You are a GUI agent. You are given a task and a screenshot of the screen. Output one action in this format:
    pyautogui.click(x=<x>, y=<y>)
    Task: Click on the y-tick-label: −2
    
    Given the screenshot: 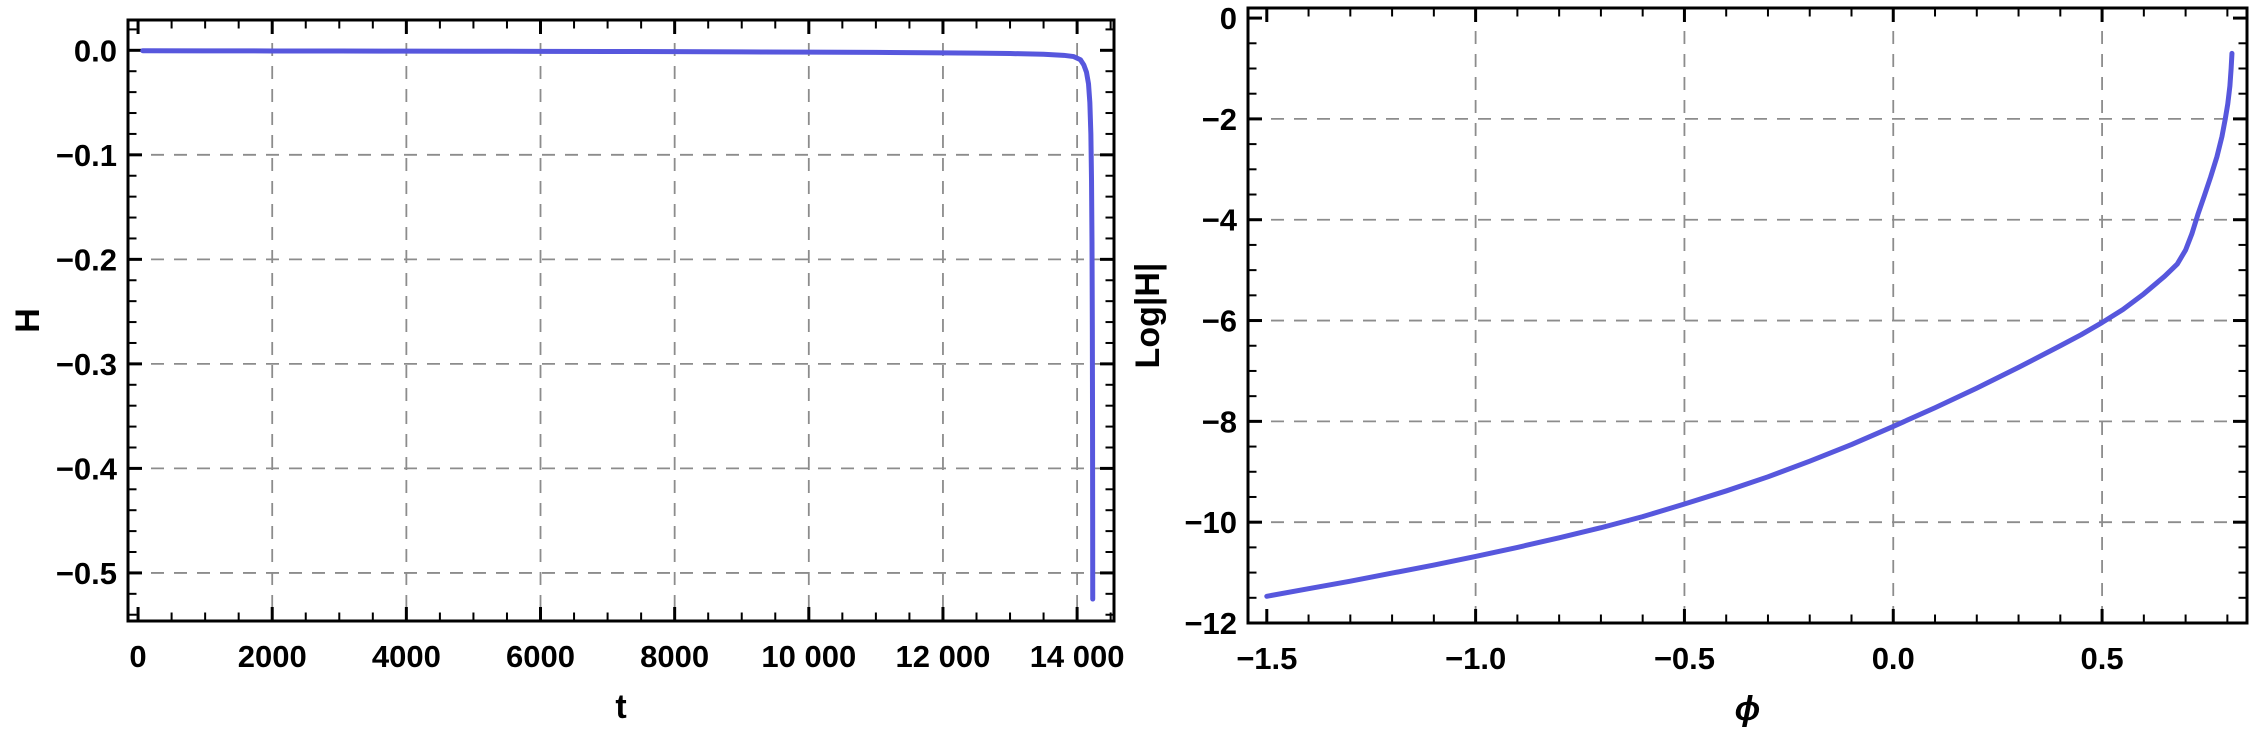 What is the action you would take?
    pyautogui.click(x=1219, y=119)
    